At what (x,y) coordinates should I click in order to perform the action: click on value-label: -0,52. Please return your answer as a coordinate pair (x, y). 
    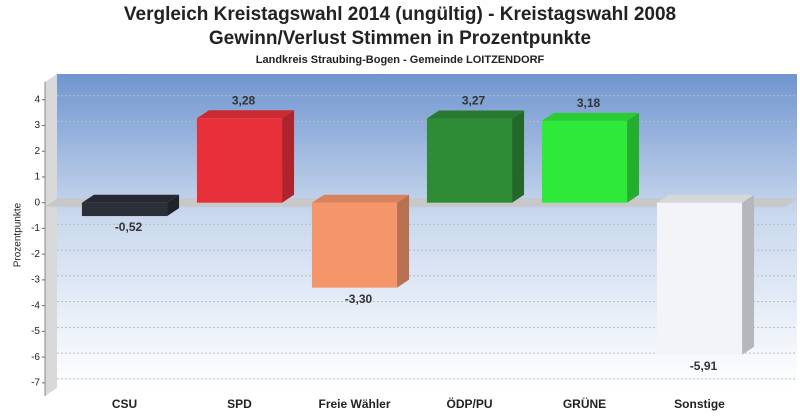
    Looking at the image, I should click on (129, 227).